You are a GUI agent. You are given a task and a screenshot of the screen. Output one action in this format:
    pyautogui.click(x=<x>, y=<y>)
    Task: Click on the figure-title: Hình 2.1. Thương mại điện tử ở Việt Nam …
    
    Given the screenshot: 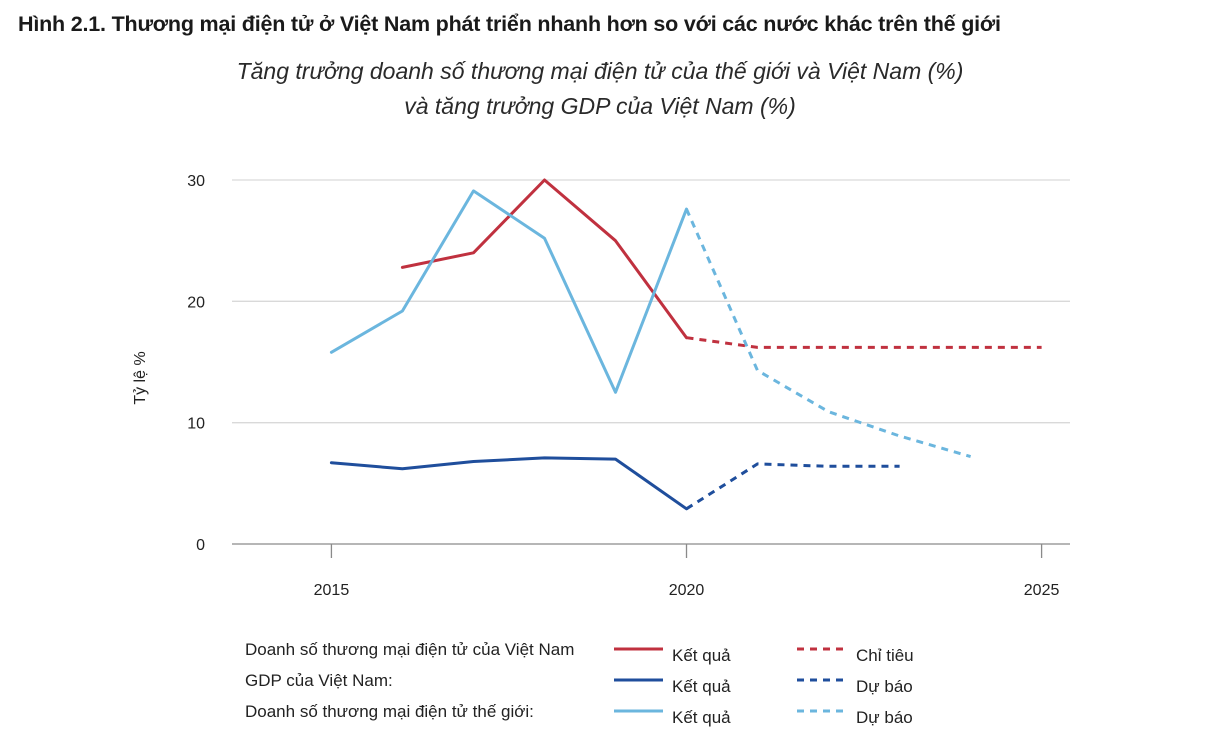 What is the action you would take?
    pyautogui.click(x=509, y=24)
    